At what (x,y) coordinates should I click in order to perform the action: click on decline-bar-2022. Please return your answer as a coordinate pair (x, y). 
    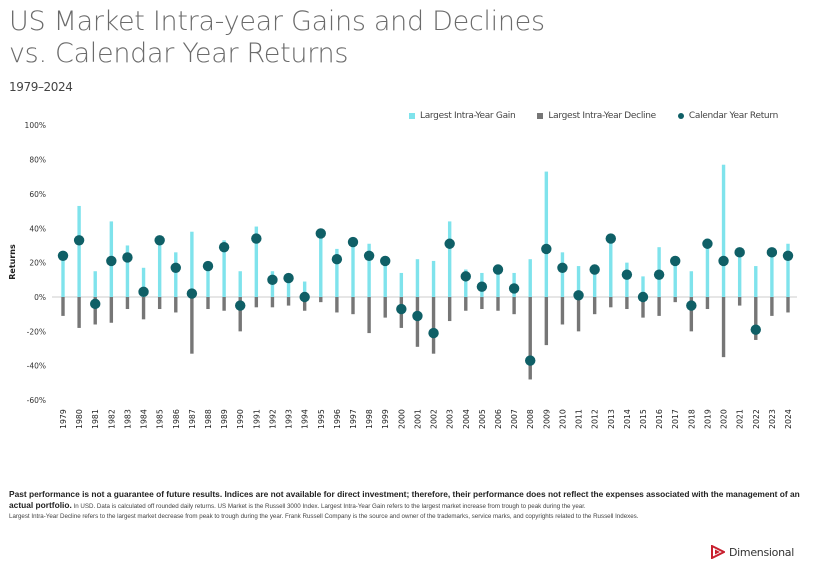
    Looking at the image, I should click on (756, 318).